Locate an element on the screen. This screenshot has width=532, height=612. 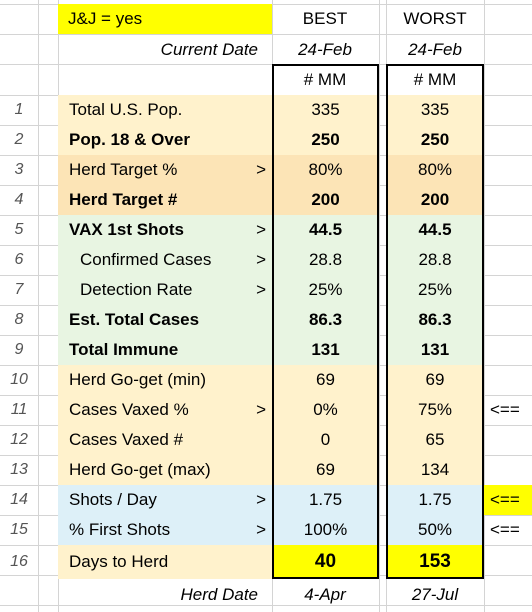
unit-worst-text: # MM is located at coordinates (435, 79).